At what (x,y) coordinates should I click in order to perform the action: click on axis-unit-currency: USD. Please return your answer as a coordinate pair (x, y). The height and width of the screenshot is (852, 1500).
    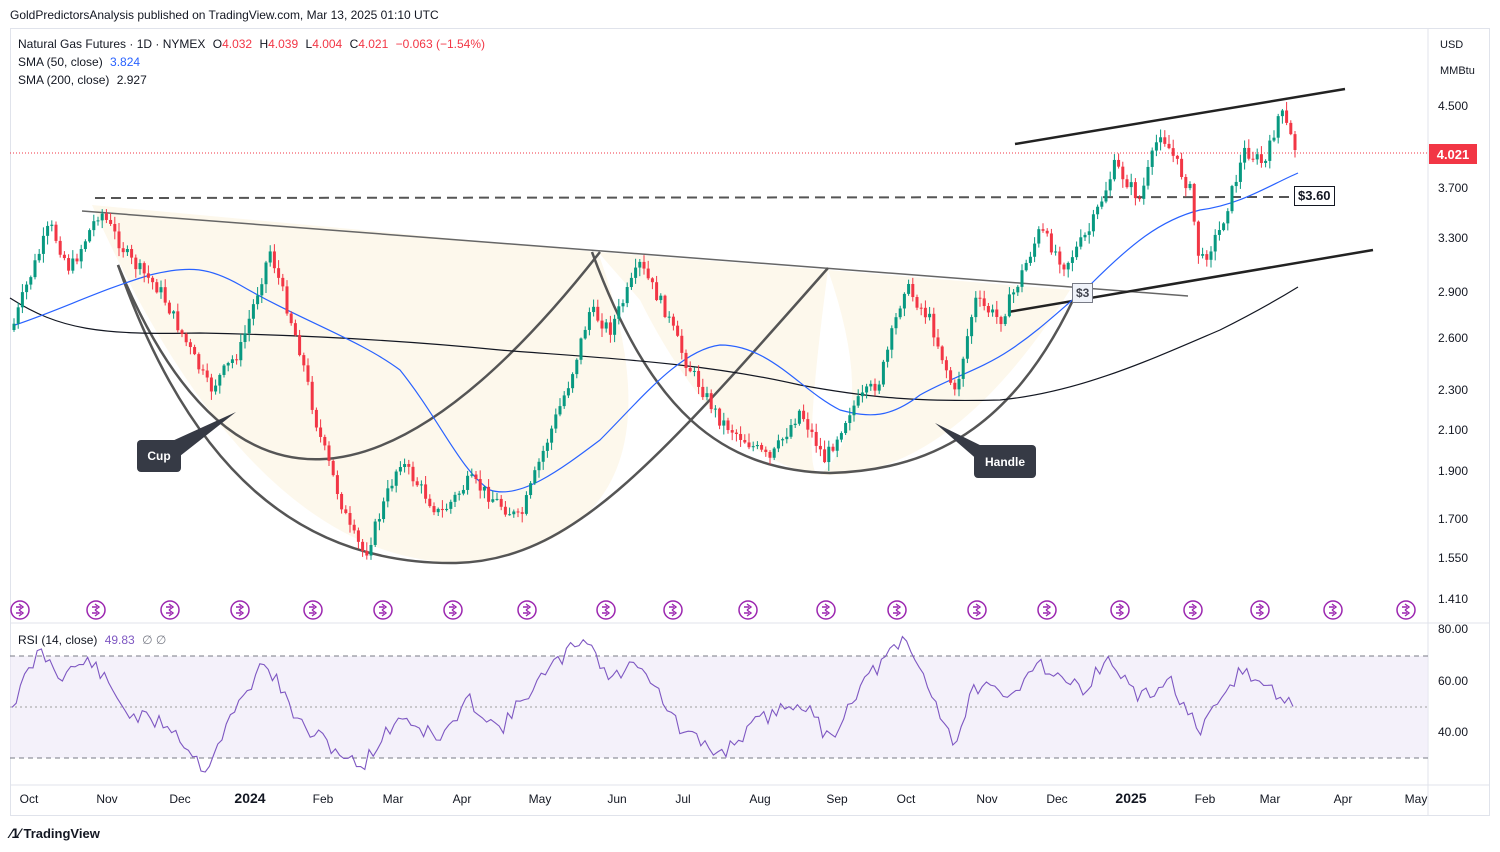
    Looking at the image, I should click on (1452, 45).